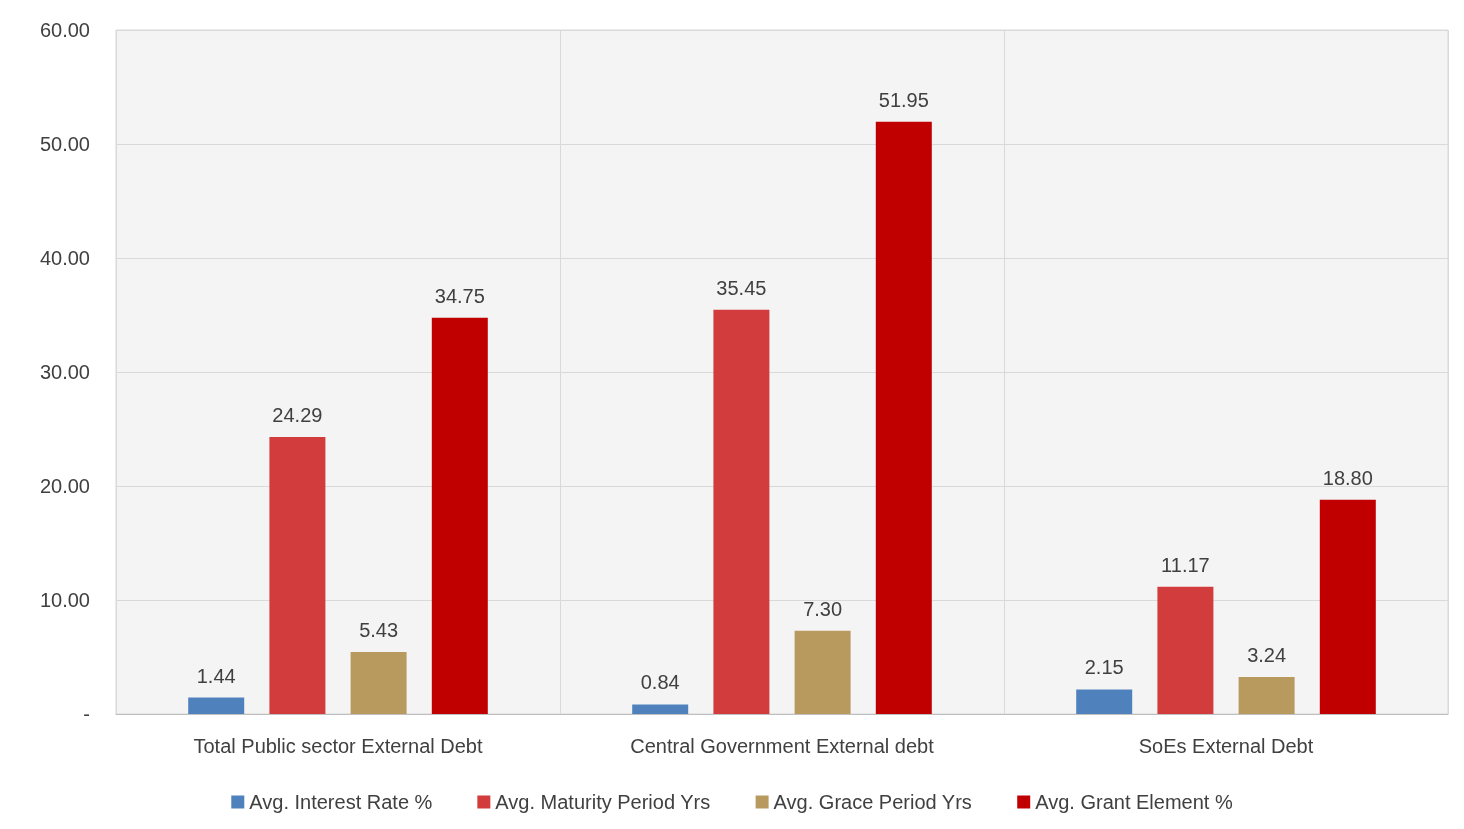 This screenshot has width=1464, height=829. I want to click on y-tick-label: 30.00, so click(64, 372).